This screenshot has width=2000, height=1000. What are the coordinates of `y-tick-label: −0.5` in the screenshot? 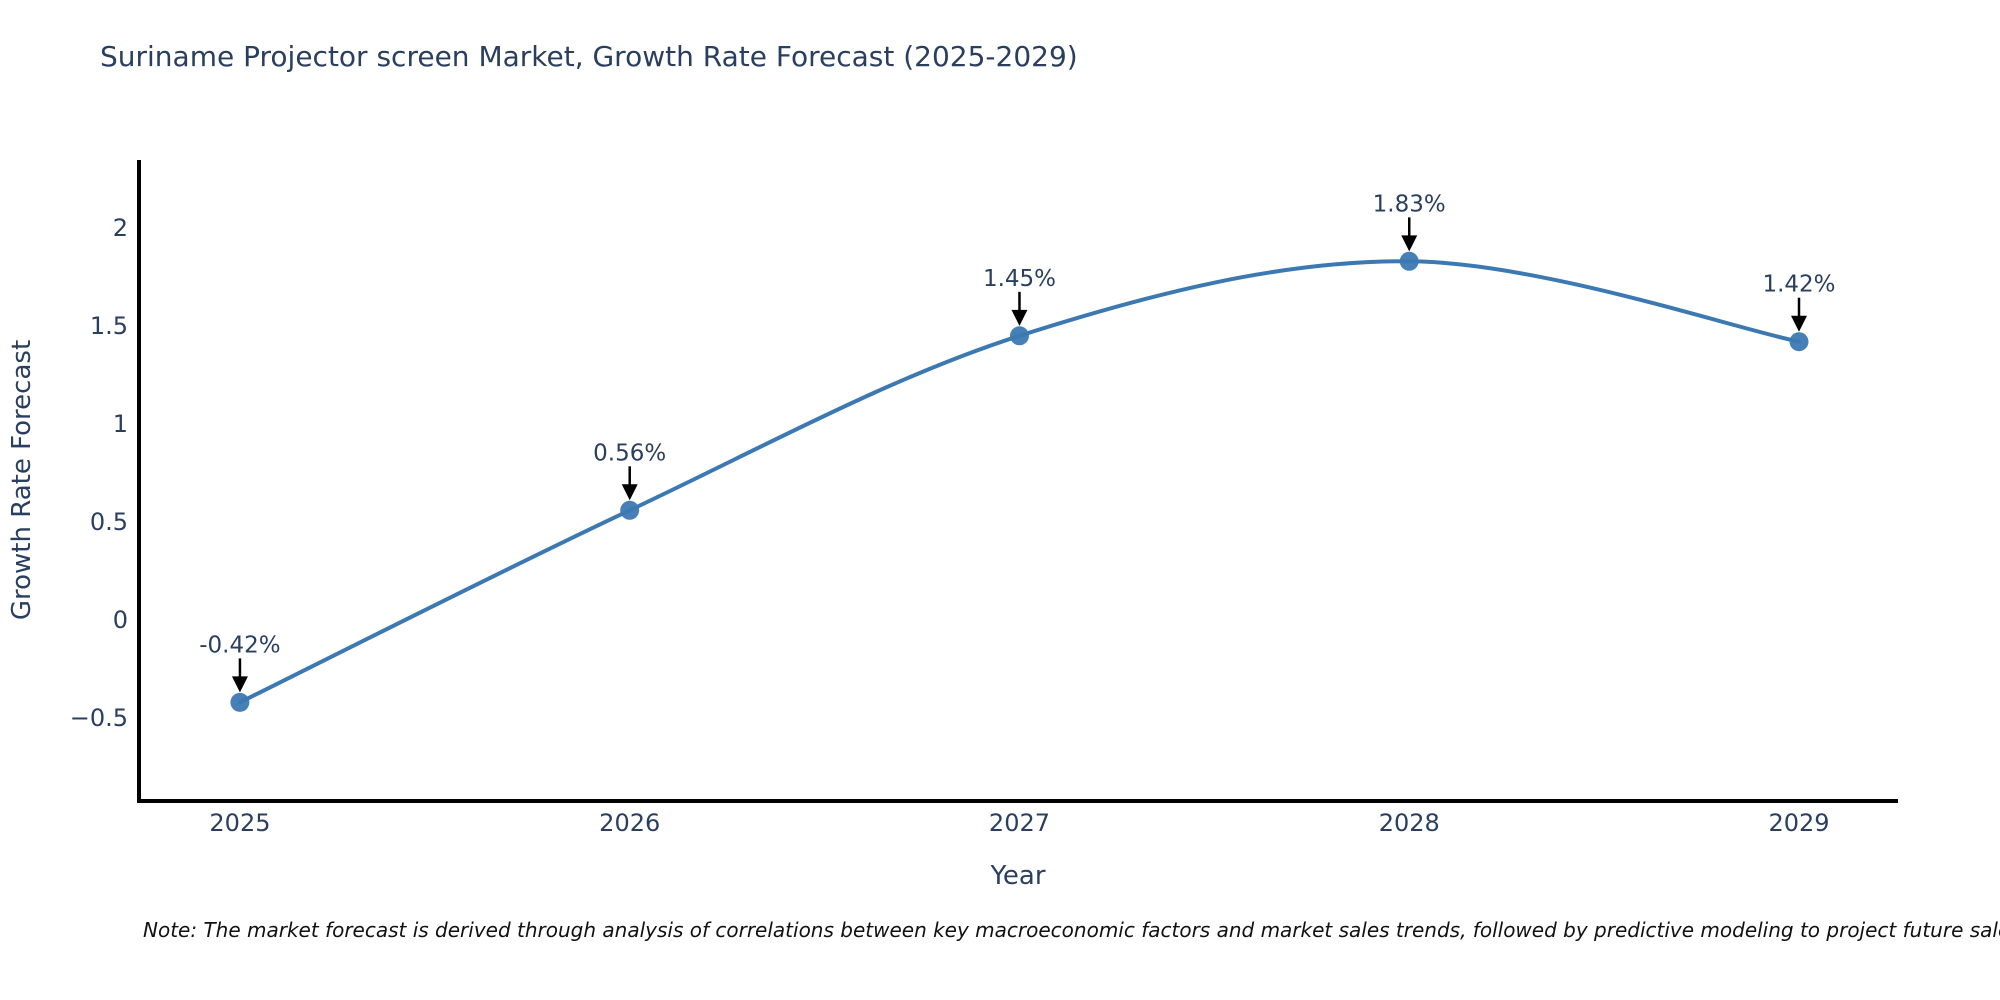 It's located at (99, 718).